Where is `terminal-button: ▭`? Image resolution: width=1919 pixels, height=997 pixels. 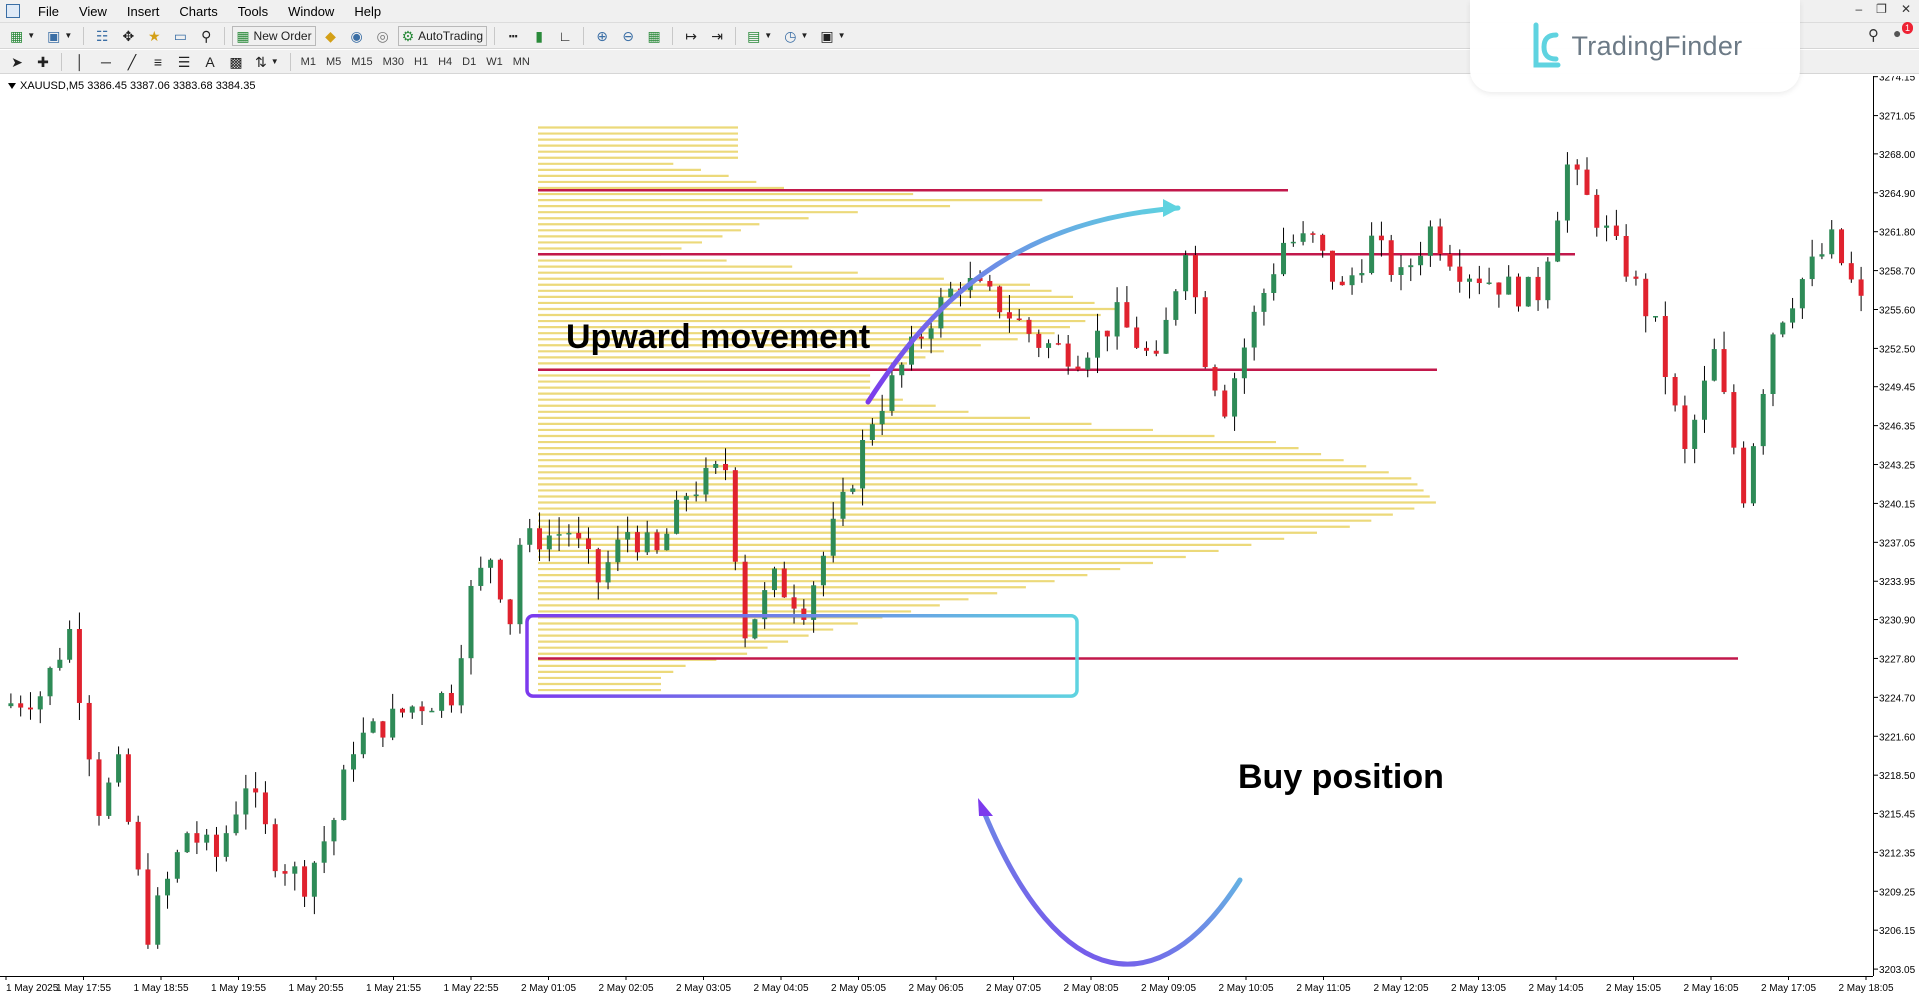 terminal-button: ▭ is located at coordinates (180, 36).